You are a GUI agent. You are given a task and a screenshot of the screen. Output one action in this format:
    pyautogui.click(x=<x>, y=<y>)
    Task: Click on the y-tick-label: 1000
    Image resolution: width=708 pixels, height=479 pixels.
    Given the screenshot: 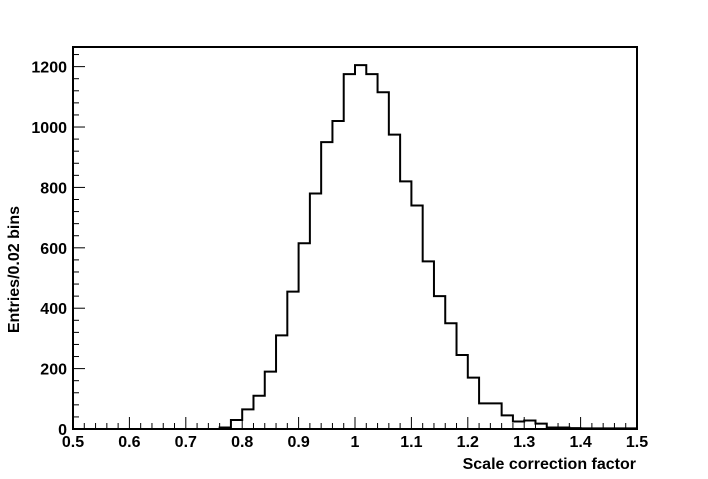 What is the action you would take?
    pyautogui.click(x=49, y=128)
    